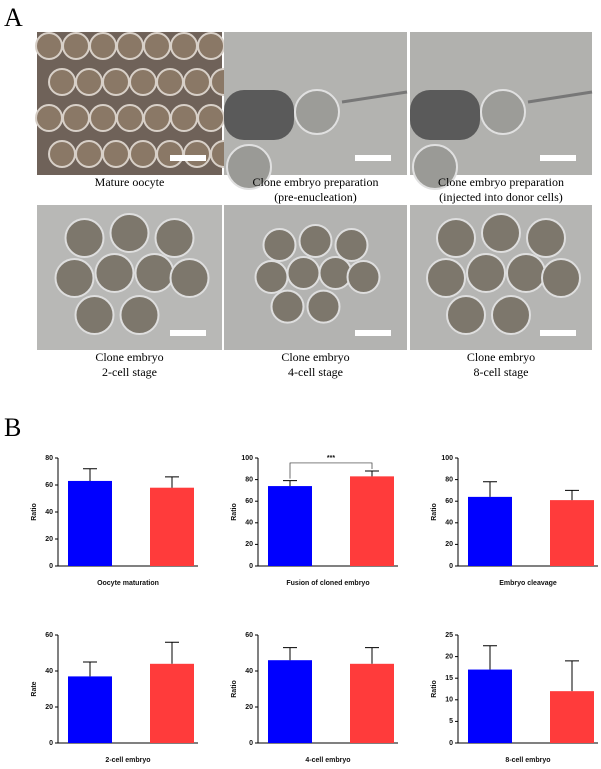 The width and height of the screenshot is (601, 769). What do you see at coordinates (527, 760) in the screenshot?
I see `x-axis-label: 8-cell embryo` at bounding box center [527, 760].